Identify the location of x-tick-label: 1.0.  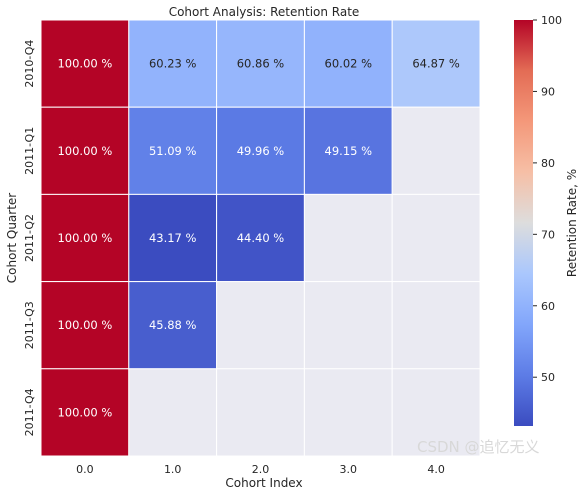
(173, 469).